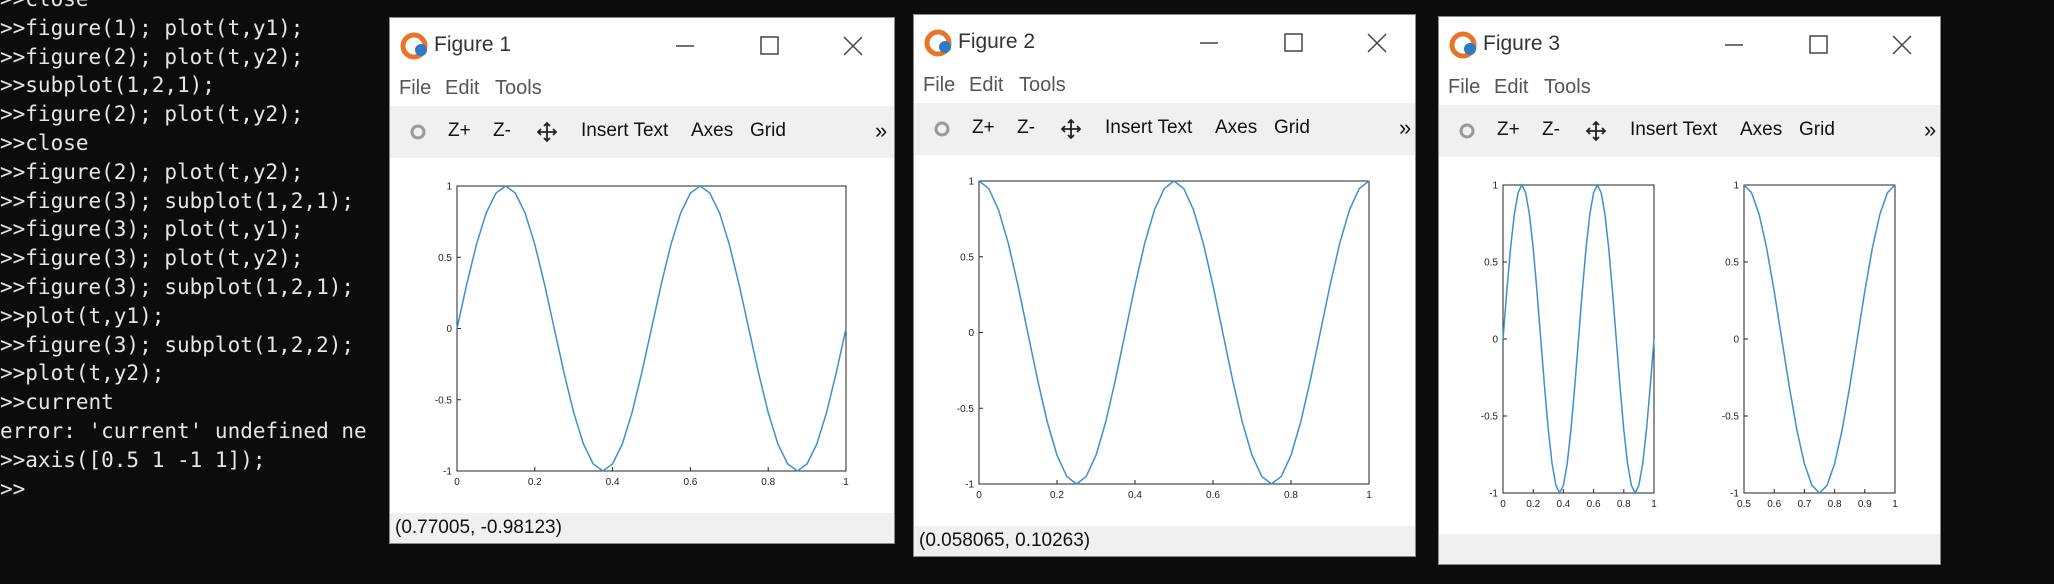 The image size is (2054, 584). What do you see at coordinates (82, 373) in the screenshot?
I see `terminal-line: >>plot(t,y2);` at bounding box center [82, 373].